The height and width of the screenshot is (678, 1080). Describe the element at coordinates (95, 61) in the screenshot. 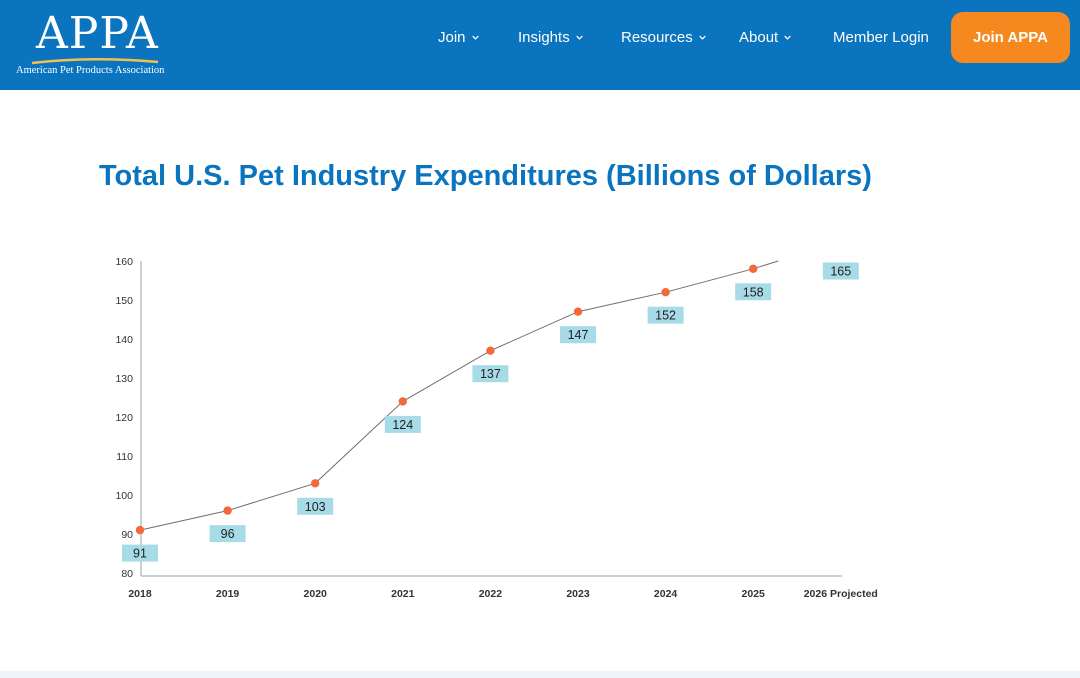

I see `logo-swoosh-icon` at that location.